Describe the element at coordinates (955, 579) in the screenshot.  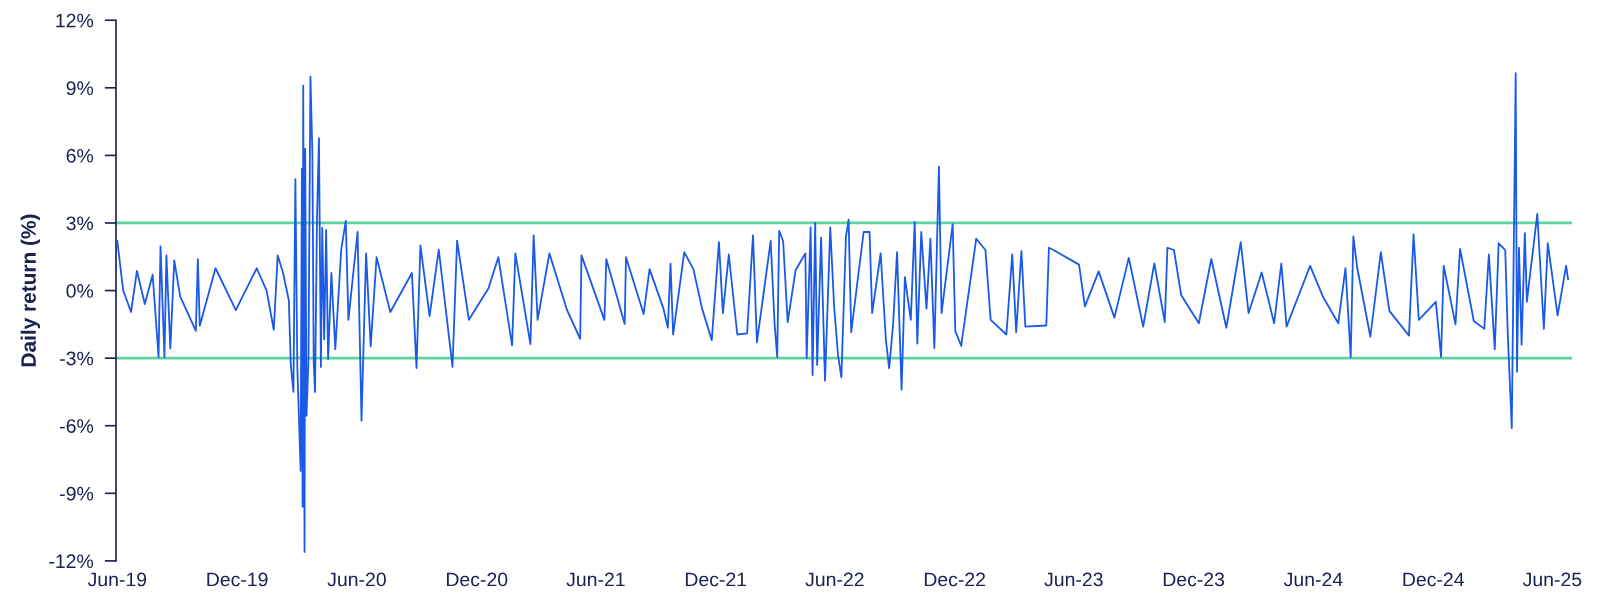
I see `x-tick-label: Dec-22` at that location.